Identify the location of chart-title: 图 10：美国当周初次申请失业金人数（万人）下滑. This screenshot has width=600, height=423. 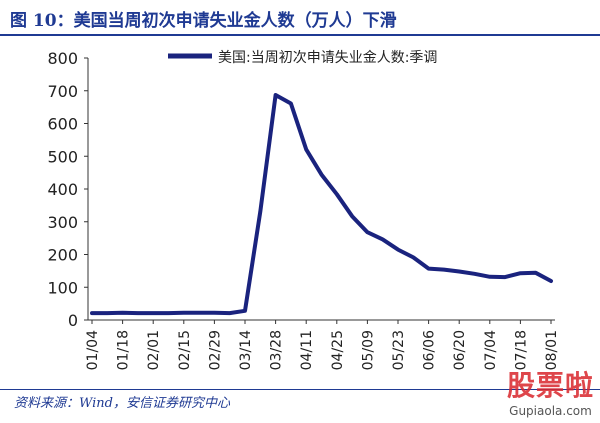
(203, 21).